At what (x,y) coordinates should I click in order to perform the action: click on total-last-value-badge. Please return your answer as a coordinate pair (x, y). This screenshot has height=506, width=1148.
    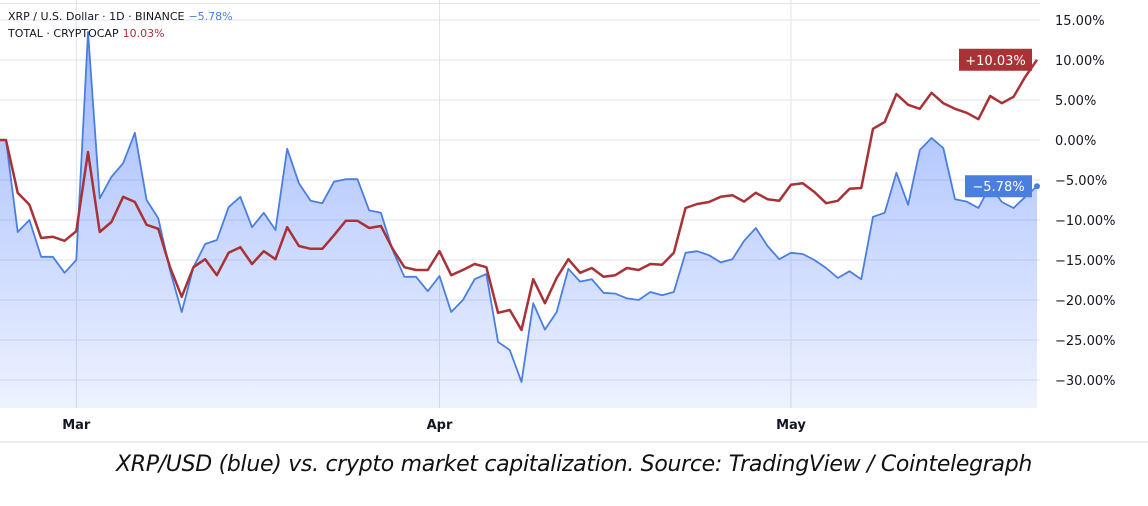
    Looking at the image, I should click on (995, 59).